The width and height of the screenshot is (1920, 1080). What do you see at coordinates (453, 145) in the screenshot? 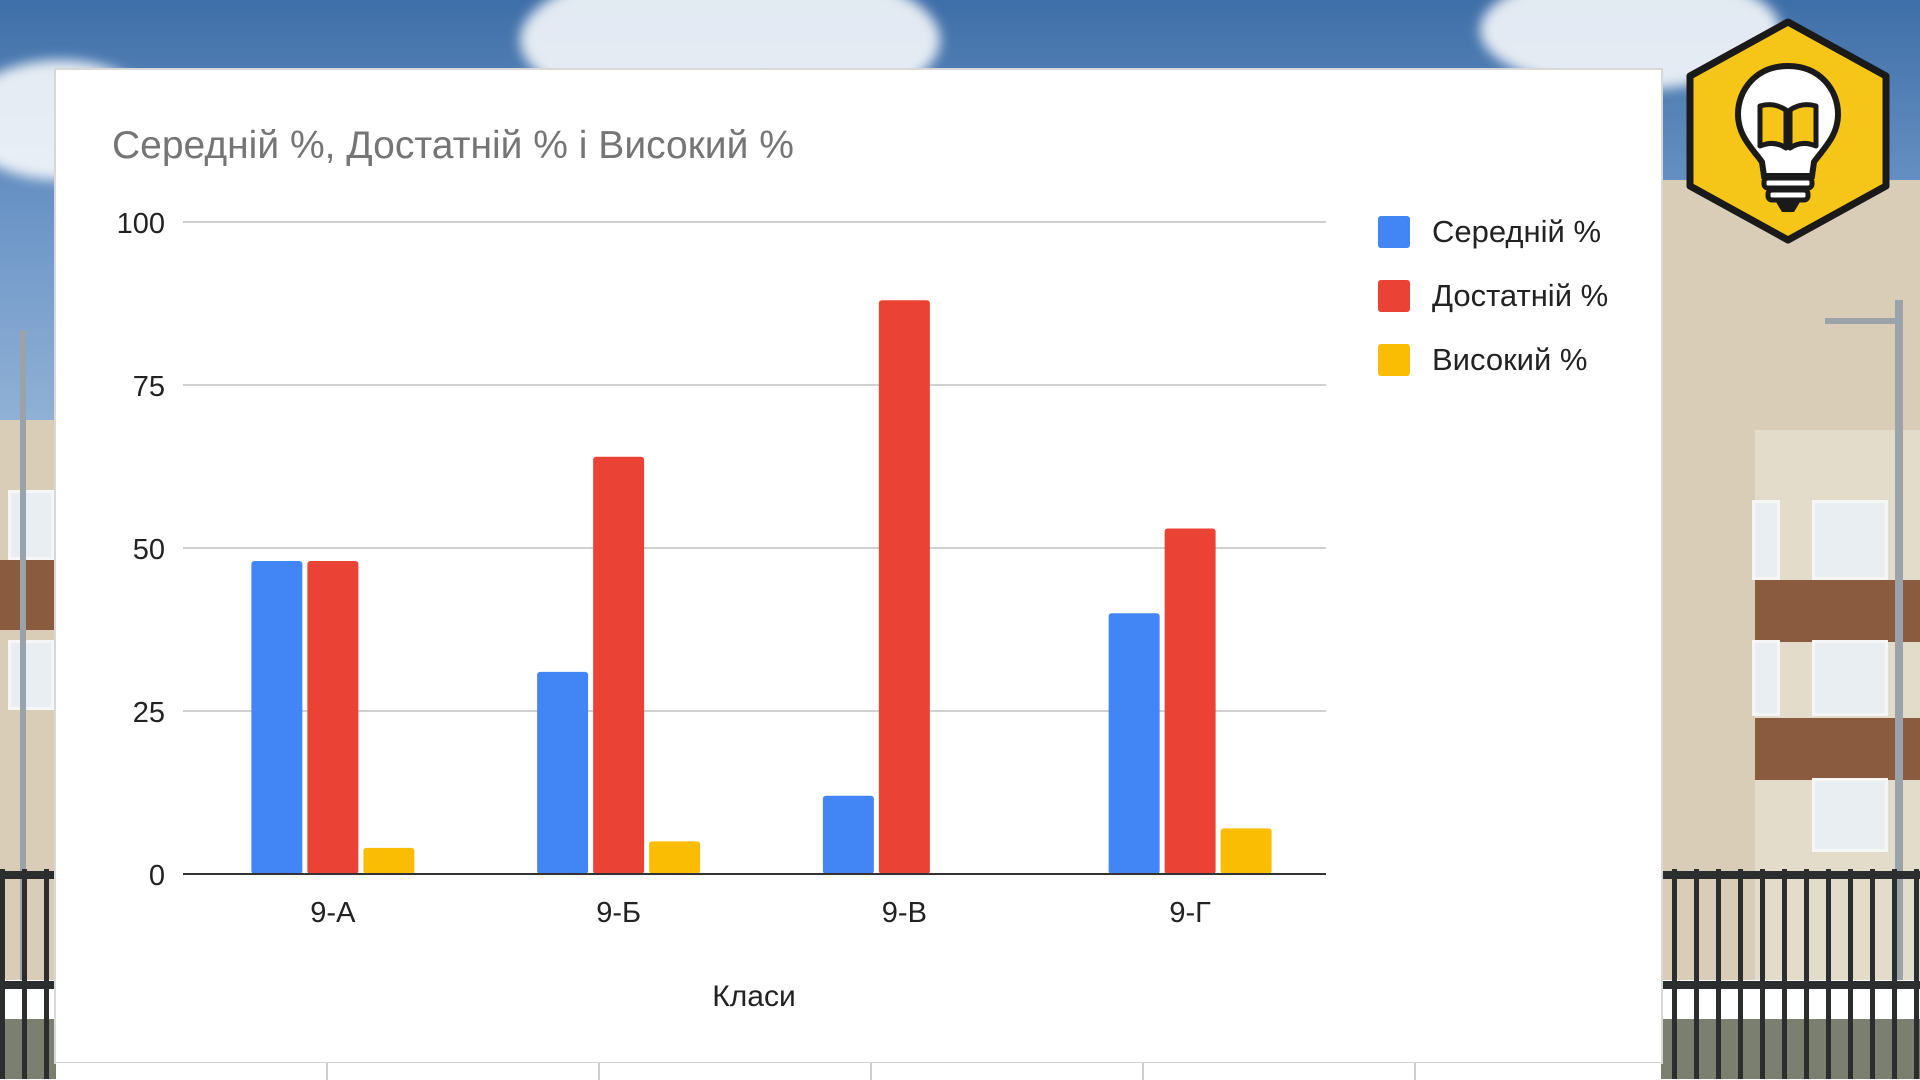
I see `chart-title: Середній %, Достатній % і Високий %` at bounding box center [453, 145].